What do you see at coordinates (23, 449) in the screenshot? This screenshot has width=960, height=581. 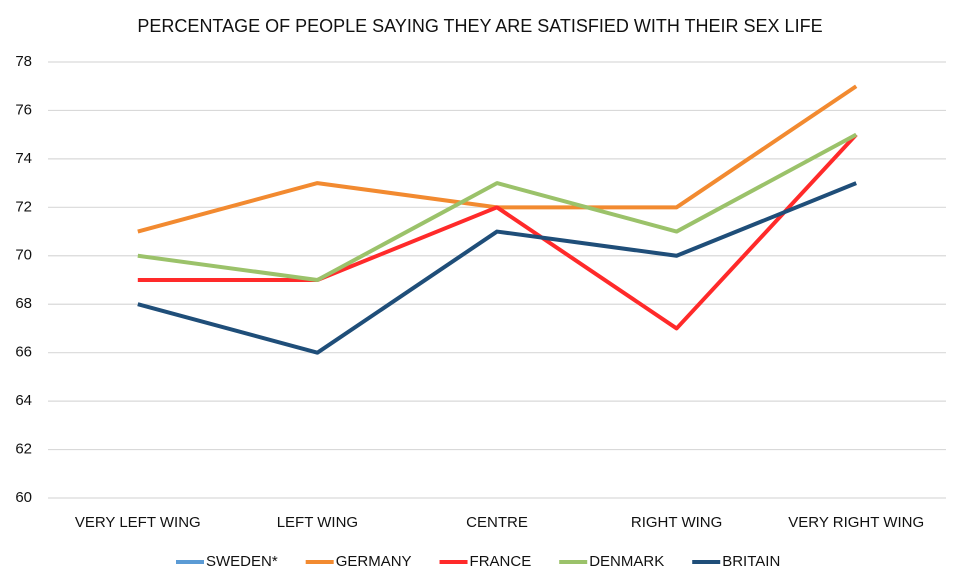 I see `y-tick-label: 62` at bounding box center [23, 449].